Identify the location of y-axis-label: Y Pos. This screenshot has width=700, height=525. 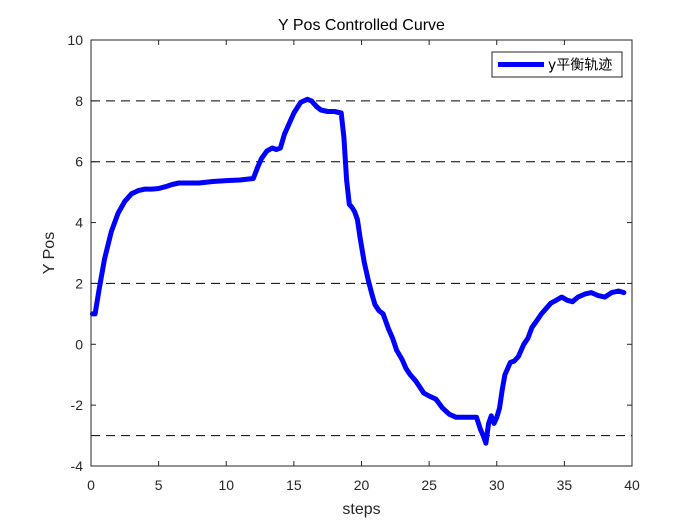
(49, 253).